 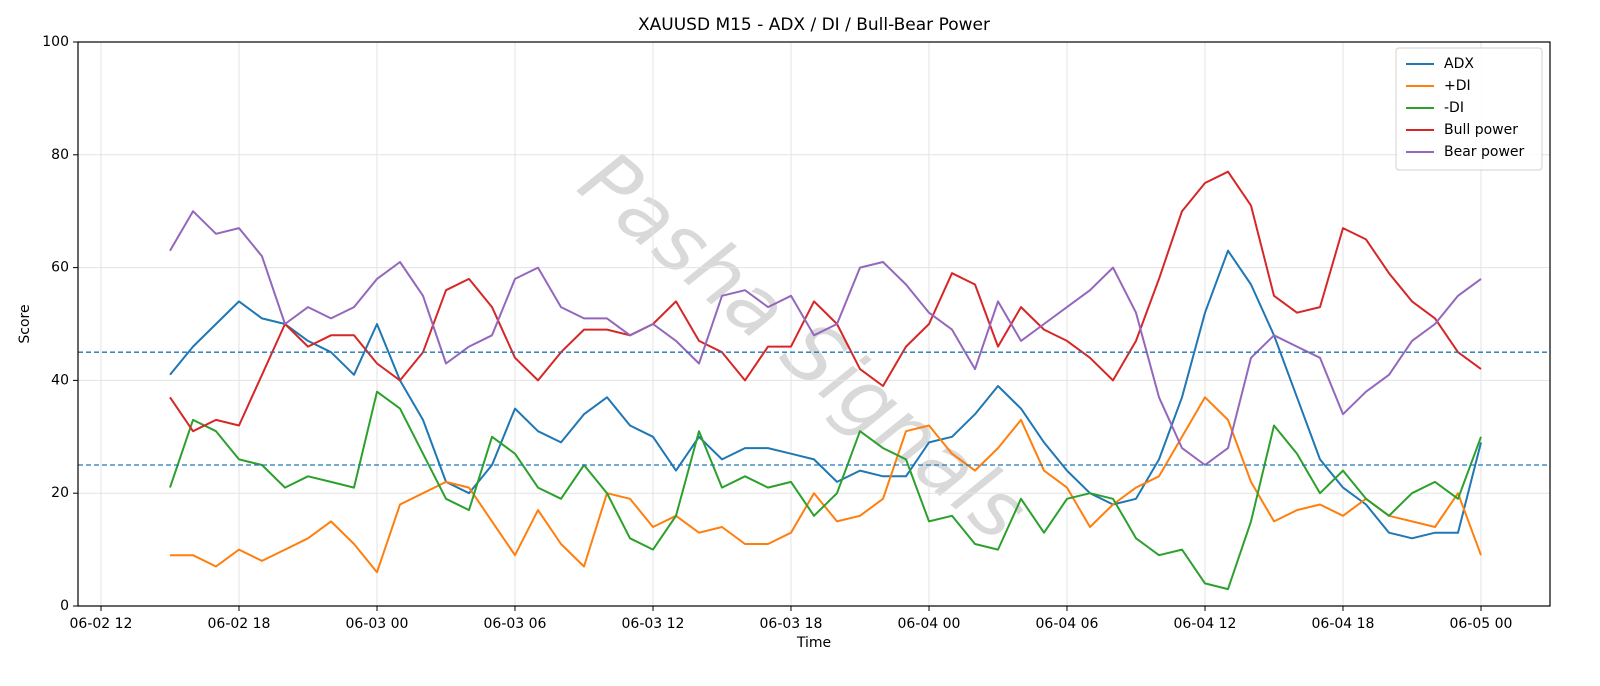 What do you see at coordinates (1469, 109) in the screenshot?
I see `legend-box` at bounding box center [1469, 109].